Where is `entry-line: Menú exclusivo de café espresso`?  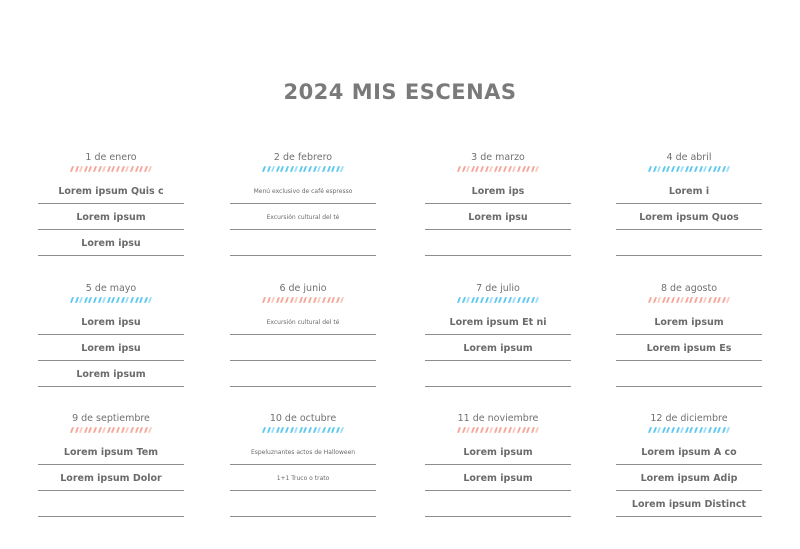 entry-line: Menú exclusivo de café espresso is located at coordinates (303, 191).